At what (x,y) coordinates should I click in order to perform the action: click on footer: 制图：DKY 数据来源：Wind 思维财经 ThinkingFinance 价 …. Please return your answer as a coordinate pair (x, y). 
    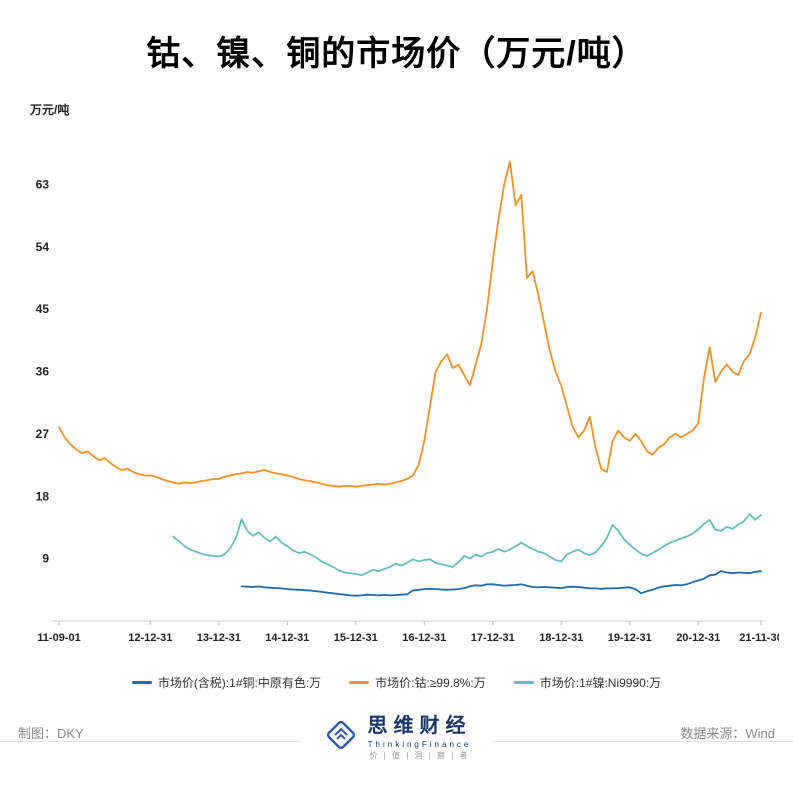
    Looking at the image, I should click on (396, 746).